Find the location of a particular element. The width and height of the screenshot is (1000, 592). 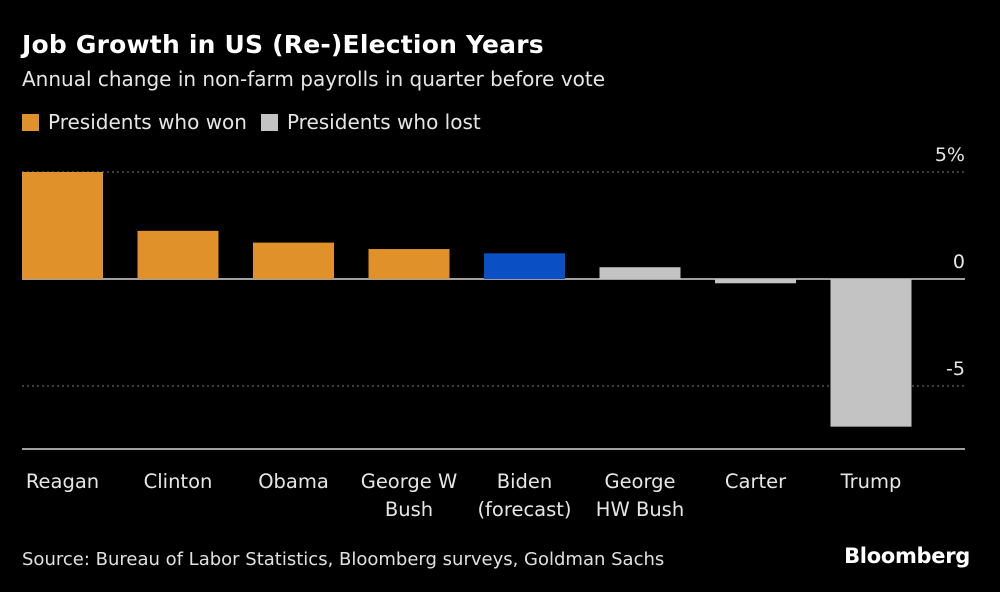

x-tick-label: Reagan is located at coordinates (62, 481).